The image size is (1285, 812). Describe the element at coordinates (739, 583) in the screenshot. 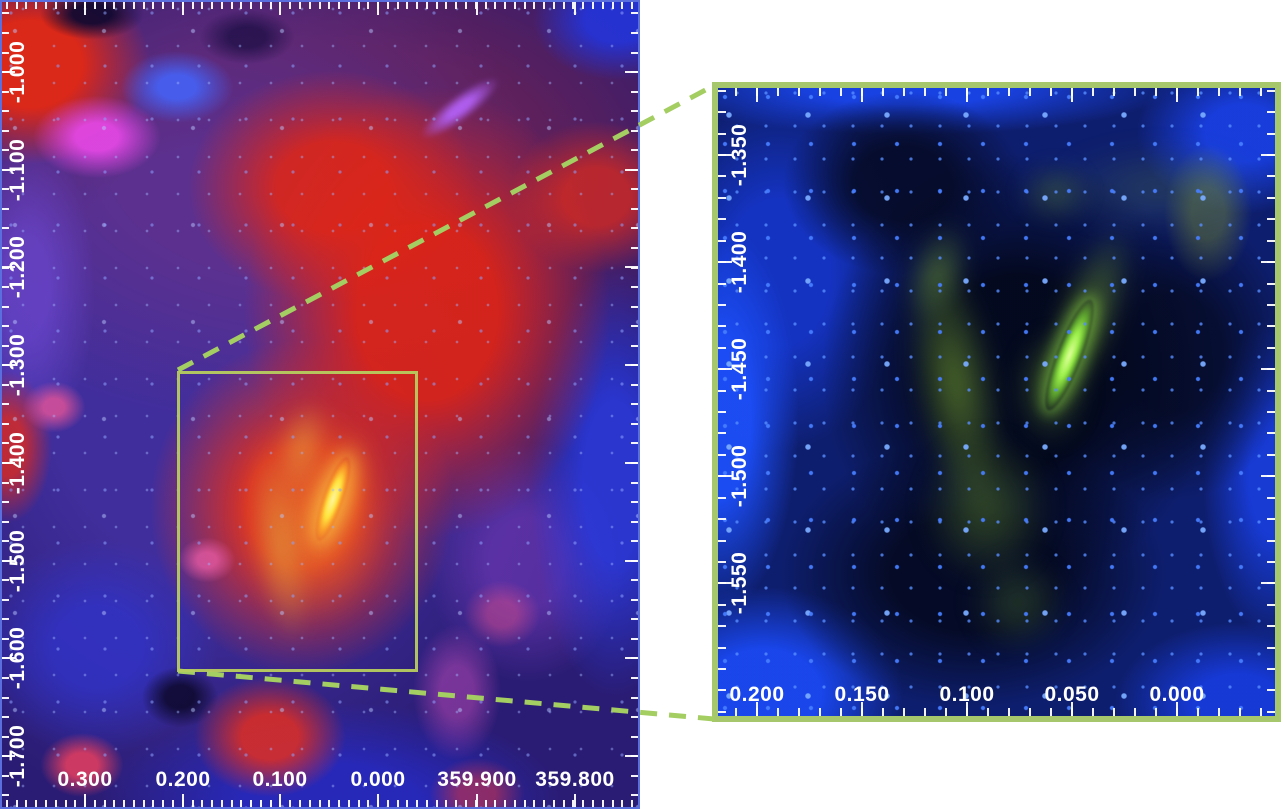

I see `y-tick-label: -1.550` at that location.